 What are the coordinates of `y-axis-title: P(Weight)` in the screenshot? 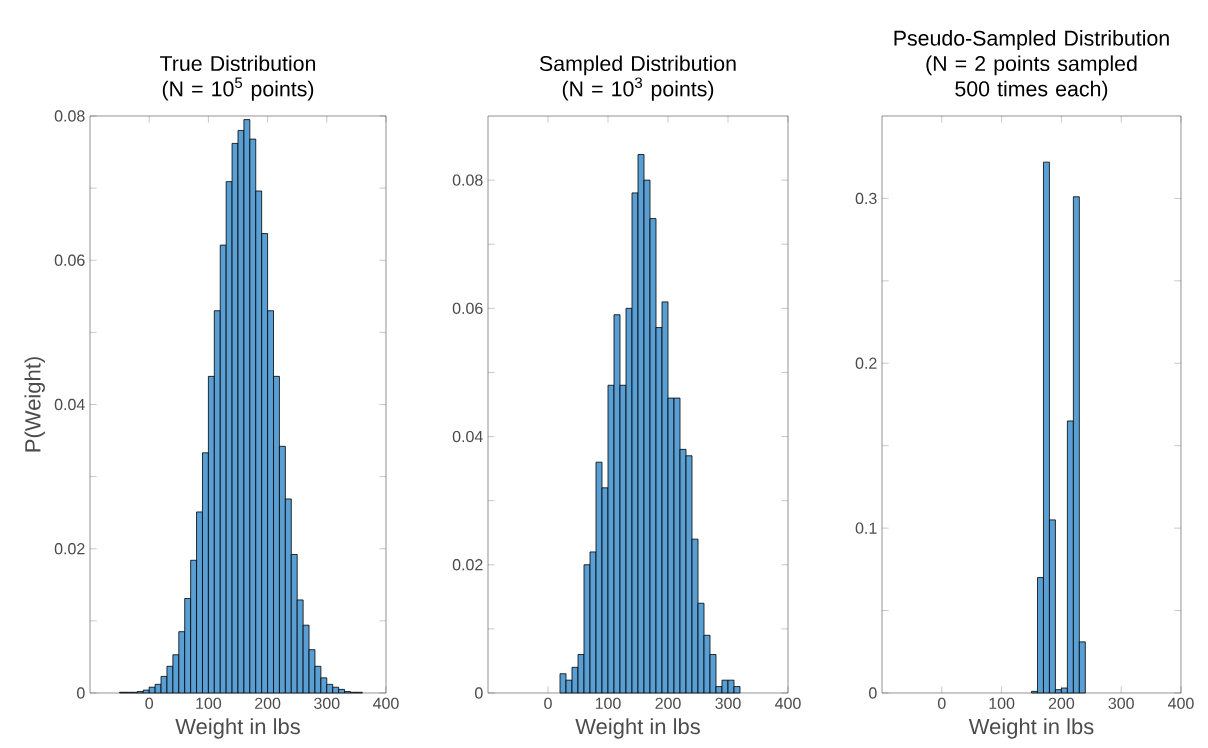 It's located at (34, 404).